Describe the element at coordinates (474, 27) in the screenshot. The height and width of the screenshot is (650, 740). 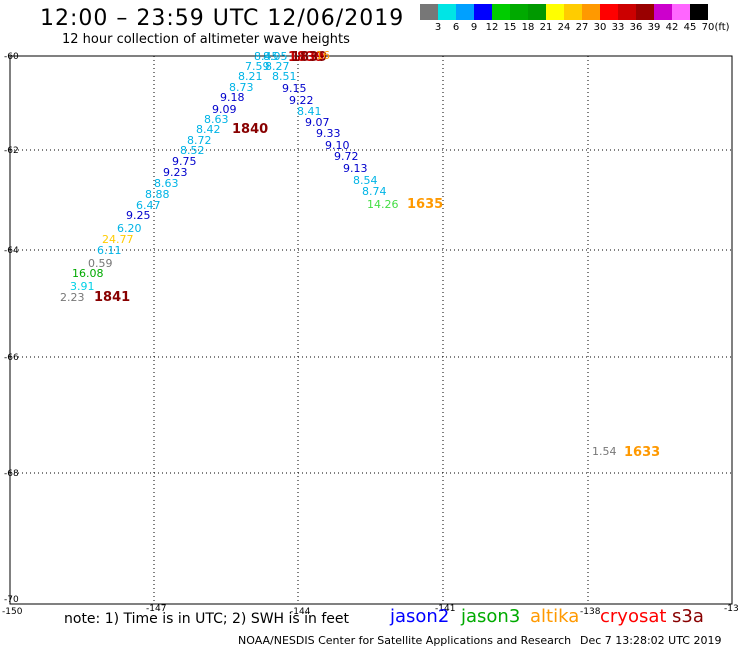
I see `legend-tick-label: 9` at that location.